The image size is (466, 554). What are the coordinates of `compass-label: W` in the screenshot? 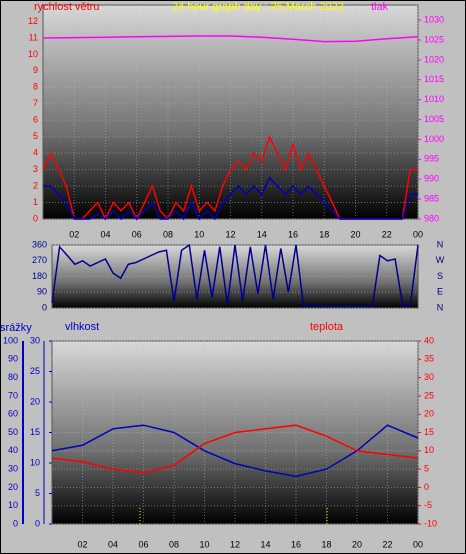 It's located at (440, 260).